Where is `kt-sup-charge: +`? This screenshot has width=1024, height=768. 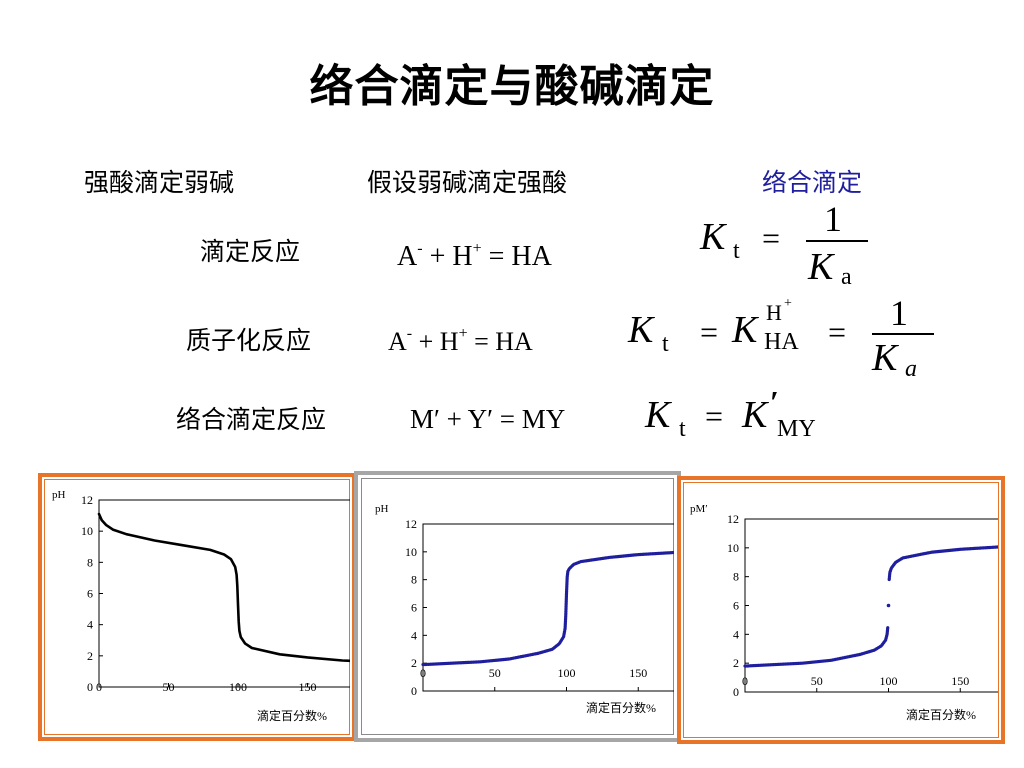 kt-sup-charge: + is located at coordinates (788, 303).